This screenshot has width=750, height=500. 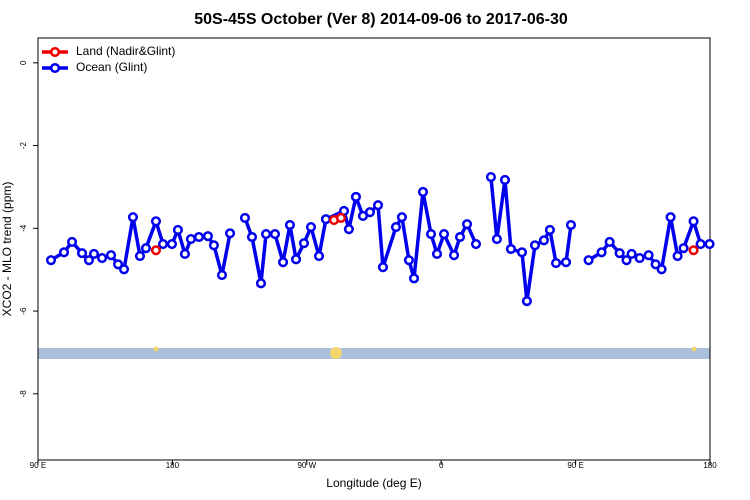 I want to click on y-tick-label: 0, so click(x=23, y=62).